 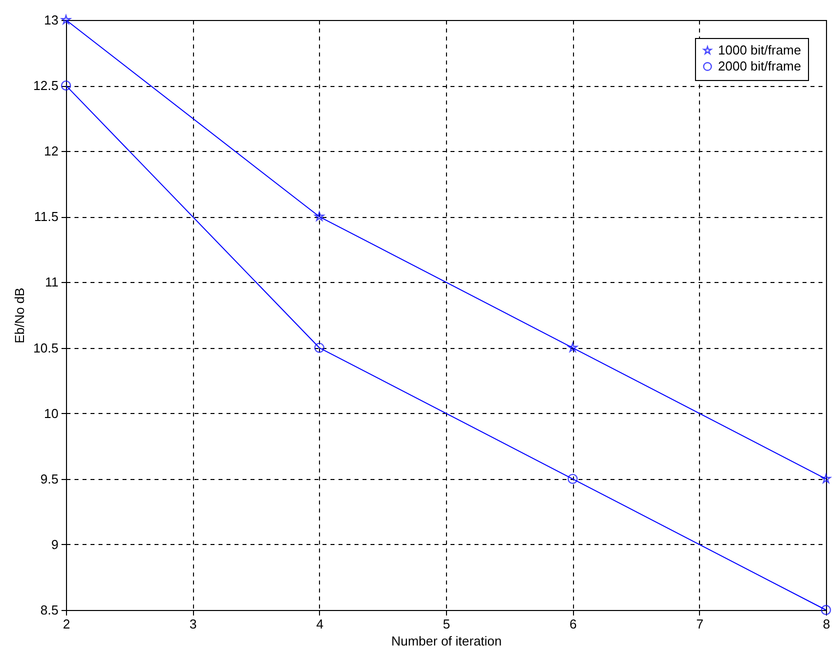 I want to click on y-tick-label: 10.5, so click(x=45, y=348).